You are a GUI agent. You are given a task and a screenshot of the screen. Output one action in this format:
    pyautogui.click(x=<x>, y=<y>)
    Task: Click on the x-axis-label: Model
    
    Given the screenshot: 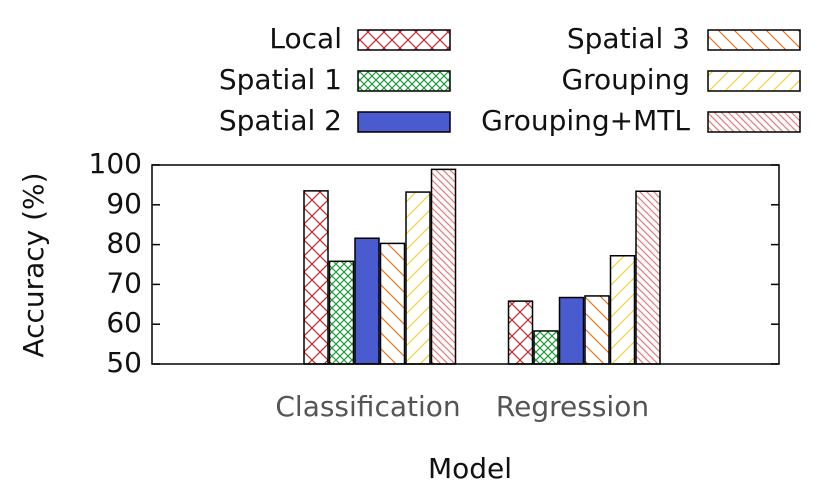 What is the action you would take?
    pyautogui.click(x=470, y=468)
    